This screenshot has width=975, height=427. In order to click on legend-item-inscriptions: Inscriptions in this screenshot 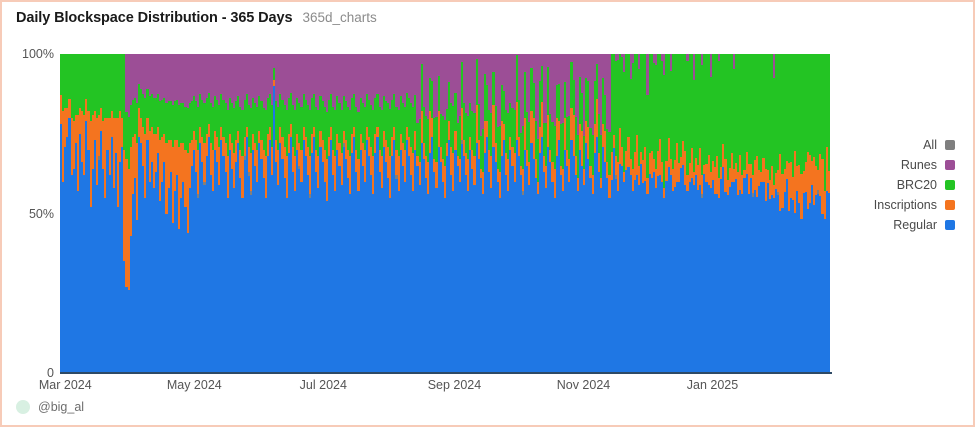, I will do `click(914, 205)`.